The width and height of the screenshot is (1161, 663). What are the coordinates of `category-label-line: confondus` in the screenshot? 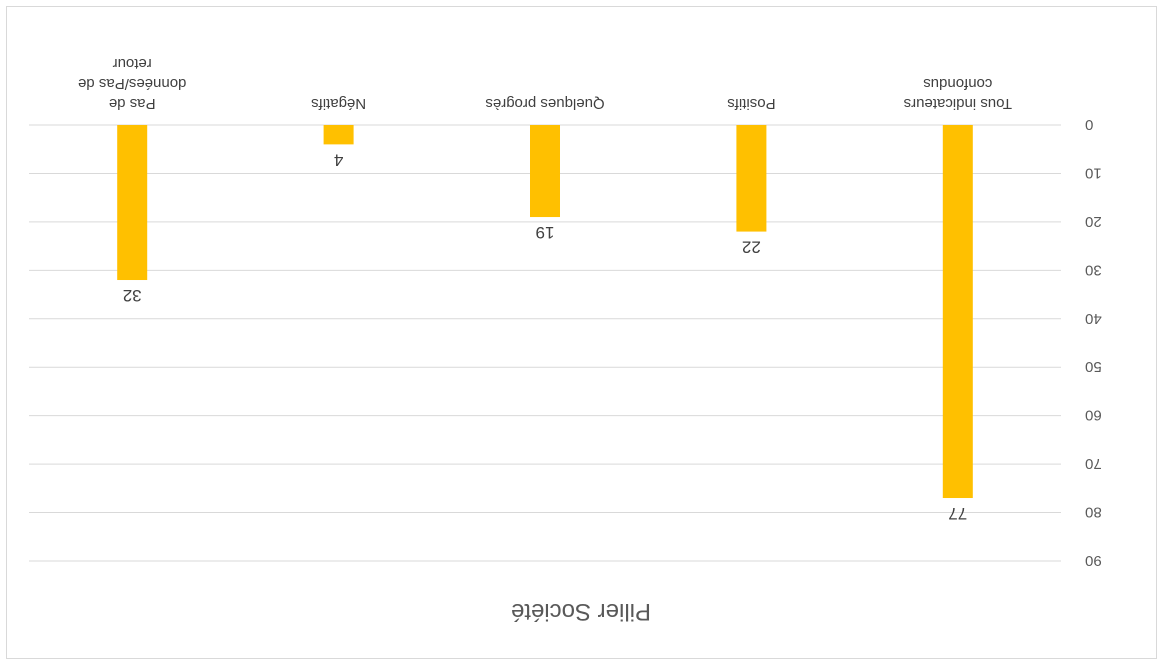 It's located at (957, 83).